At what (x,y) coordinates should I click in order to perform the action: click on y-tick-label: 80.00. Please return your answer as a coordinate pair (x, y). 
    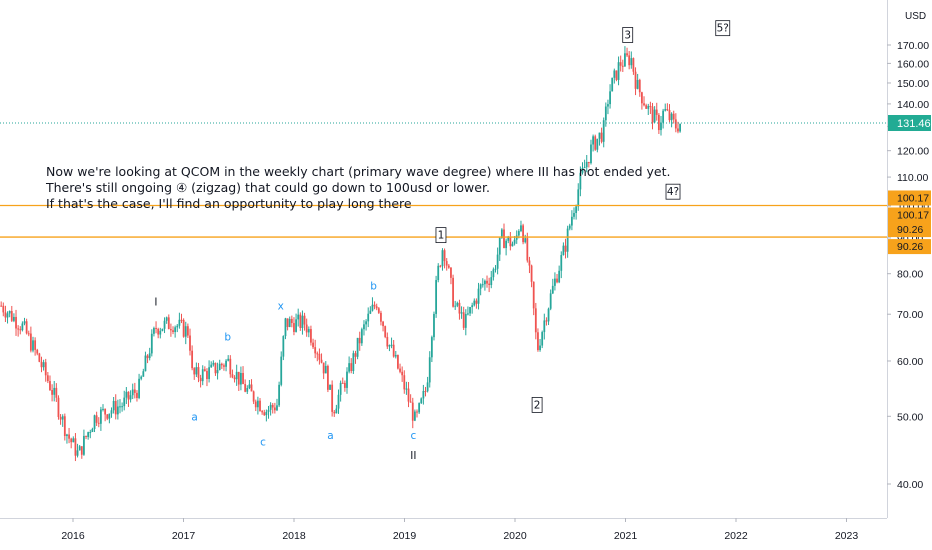
    Looking at the image, I should click on (910, 275).